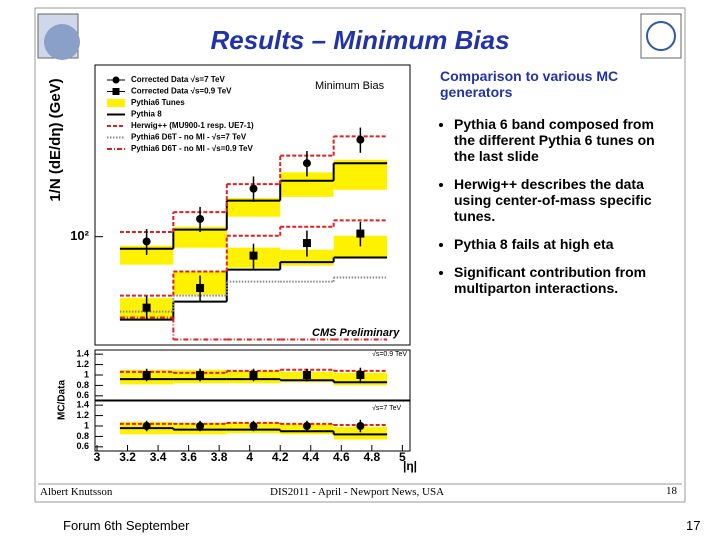  What do you see at coordinates (359, 40) in the screenshot?
I see `slide-title: Results – Minimum Bias` at bounding box center [359, 40].